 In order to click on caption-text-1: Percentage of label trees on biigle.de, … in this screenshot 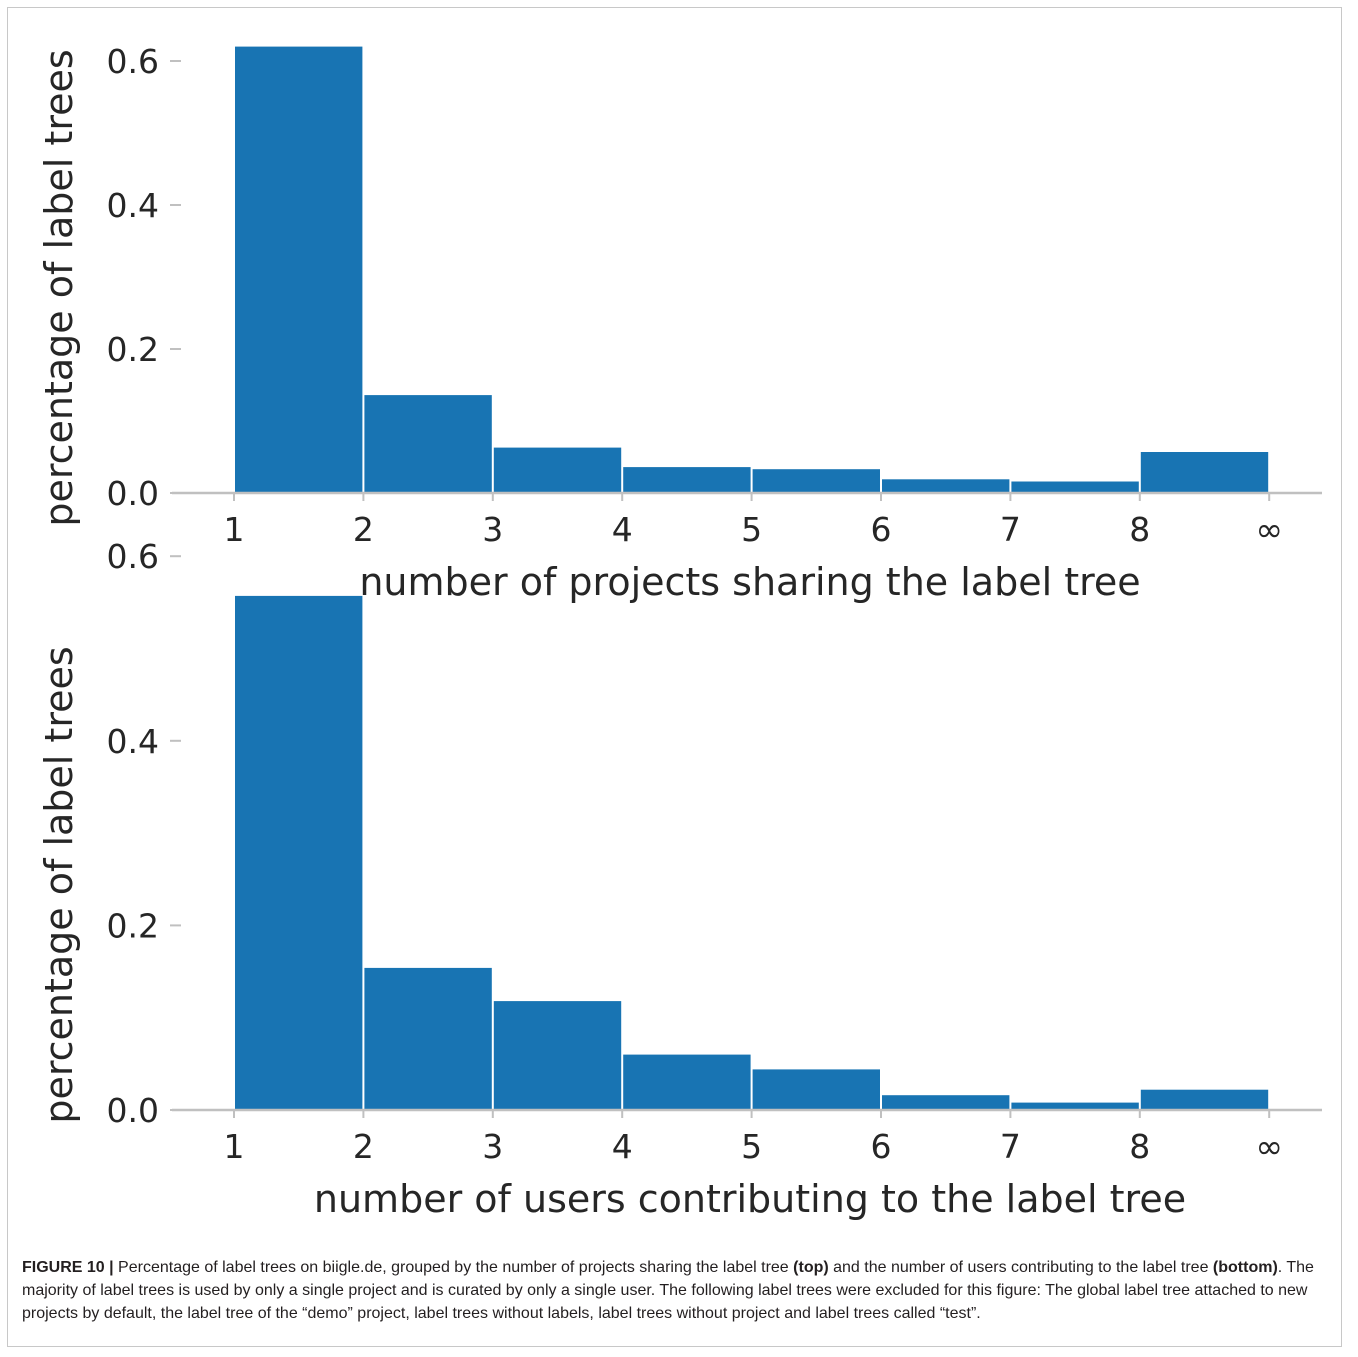, I will do `click(453, 1267)`.